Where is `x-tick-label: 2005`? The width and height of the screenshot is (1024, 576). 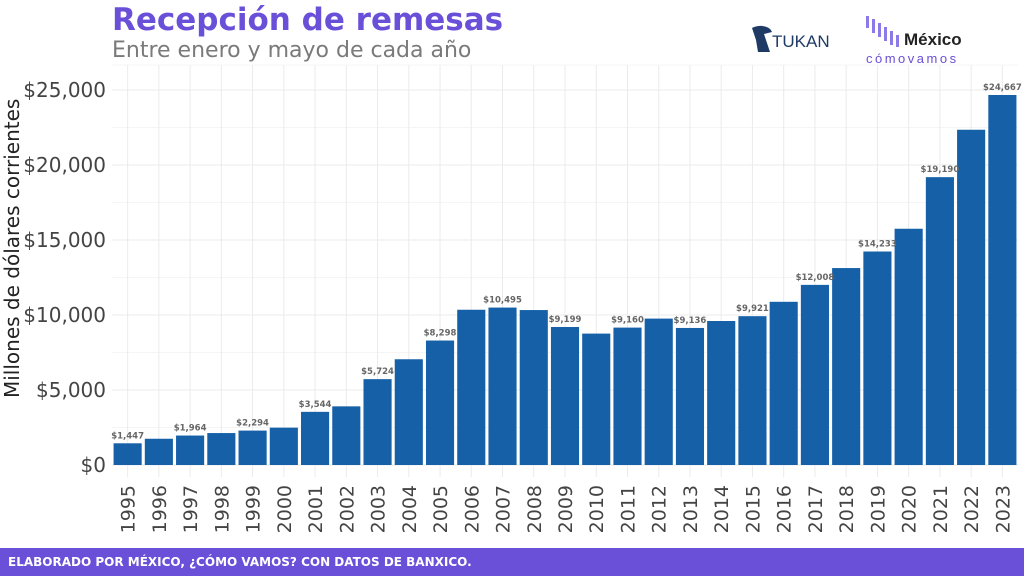 x-tick-label: 2005 is located at coordinates (441, 509).